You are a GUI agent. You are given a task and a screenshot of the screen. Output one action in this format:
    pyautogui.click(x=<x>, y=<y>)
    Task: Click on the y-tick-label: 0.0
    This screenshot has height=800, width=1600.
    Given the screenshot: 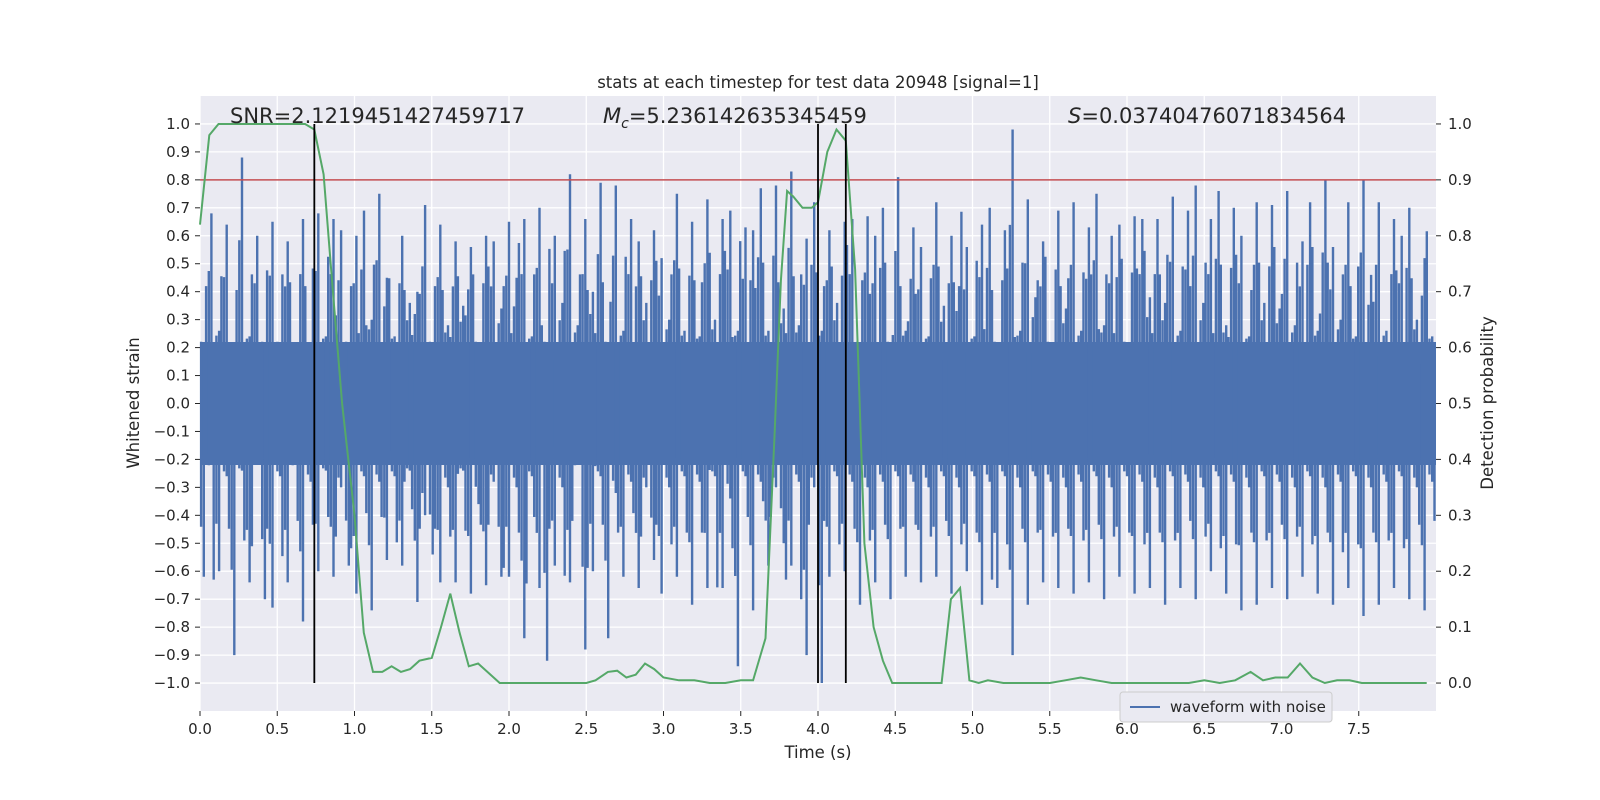 What is the action you would take?
    pyautogui.click(x=178, y=404)
    